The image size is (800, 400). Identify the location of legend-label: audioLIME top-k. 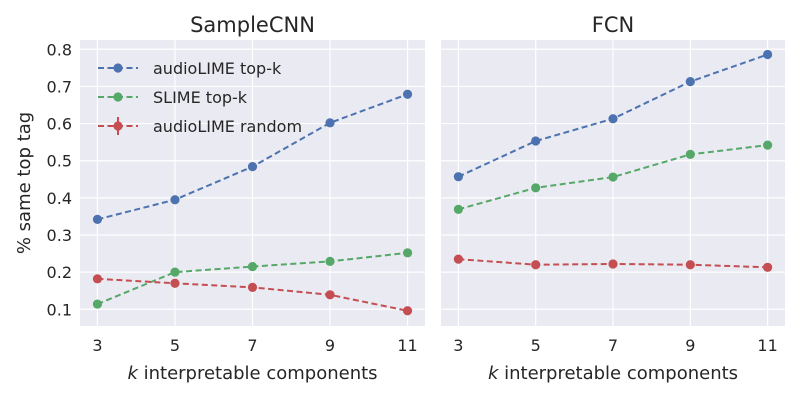
(217, 68).